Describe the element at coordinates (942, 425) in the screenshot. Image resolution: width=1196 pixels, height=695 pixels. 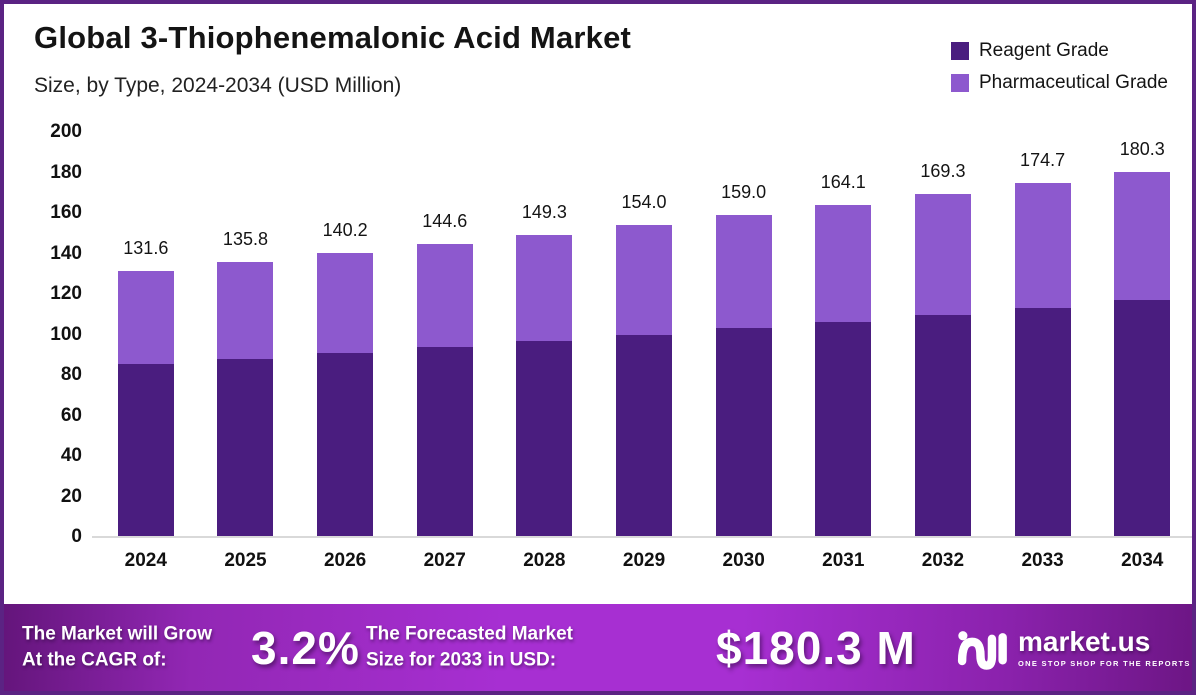
I see `reagent-grade-segment-2032` at that location.